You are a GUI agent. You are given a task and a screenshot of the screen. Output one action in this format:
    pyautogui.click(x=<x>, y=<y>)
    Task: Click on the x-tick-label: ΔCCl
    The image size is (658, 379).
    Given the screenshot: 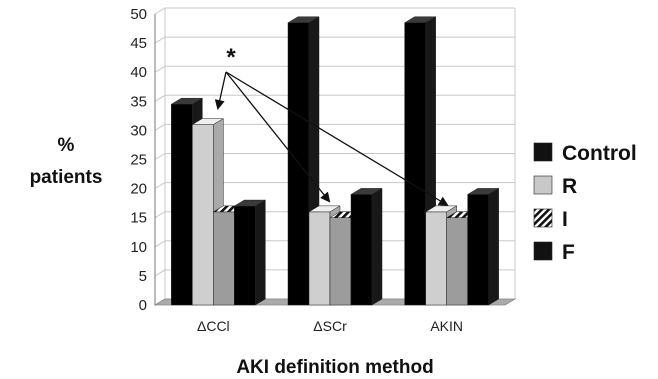 What is the action you would take?
    pyautogui.click(x=213, y=326)
    